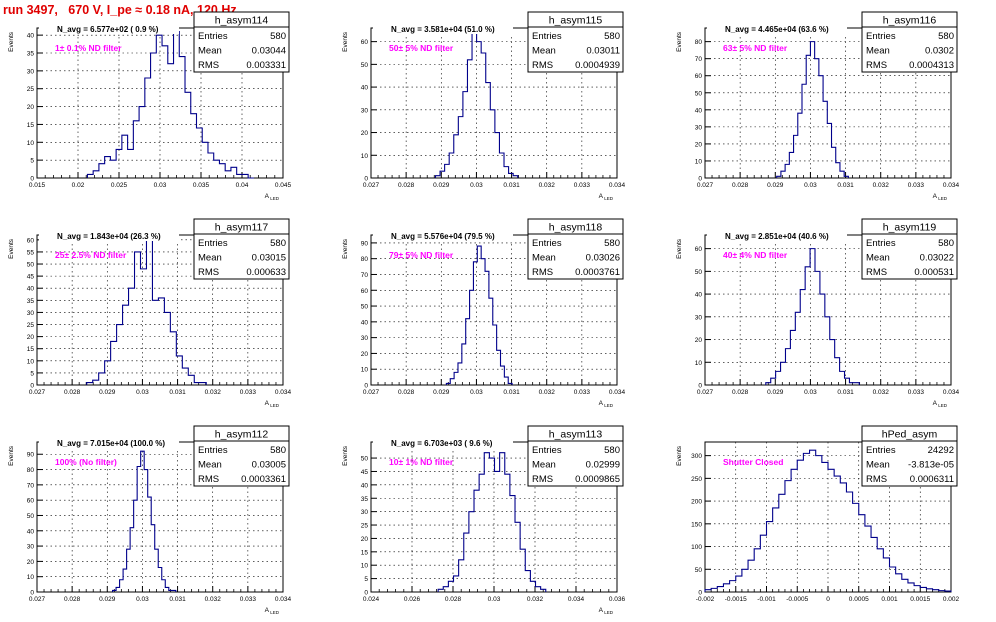 Image resolution: width=996 pixels, height=622 pixels. Describe the element at coordinates (88, 48) in the screenshot. I see `filter-label: 1± 0.1% ND filter` at that location.